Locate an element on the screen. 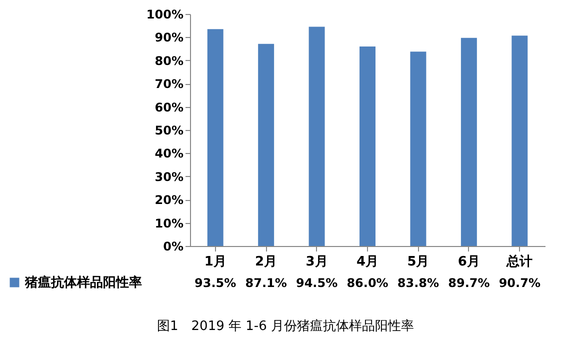 This screenshot has width=571, height=341. y-tick-label: 80% is located at coordinates (169, 61).